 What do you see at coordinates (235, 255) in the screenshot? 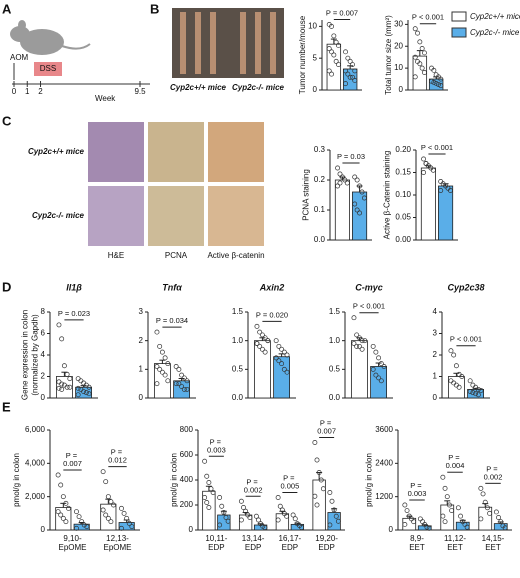
I see `column-label: Active β-catenin` at bounding box center [235, 255].